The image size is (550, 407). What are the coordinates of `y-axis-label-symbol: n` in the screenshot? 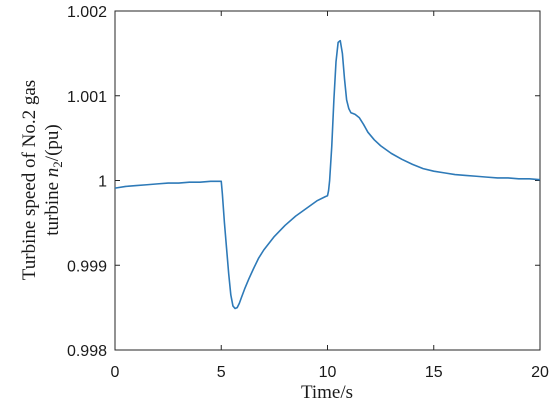 It's located at (52, 173).